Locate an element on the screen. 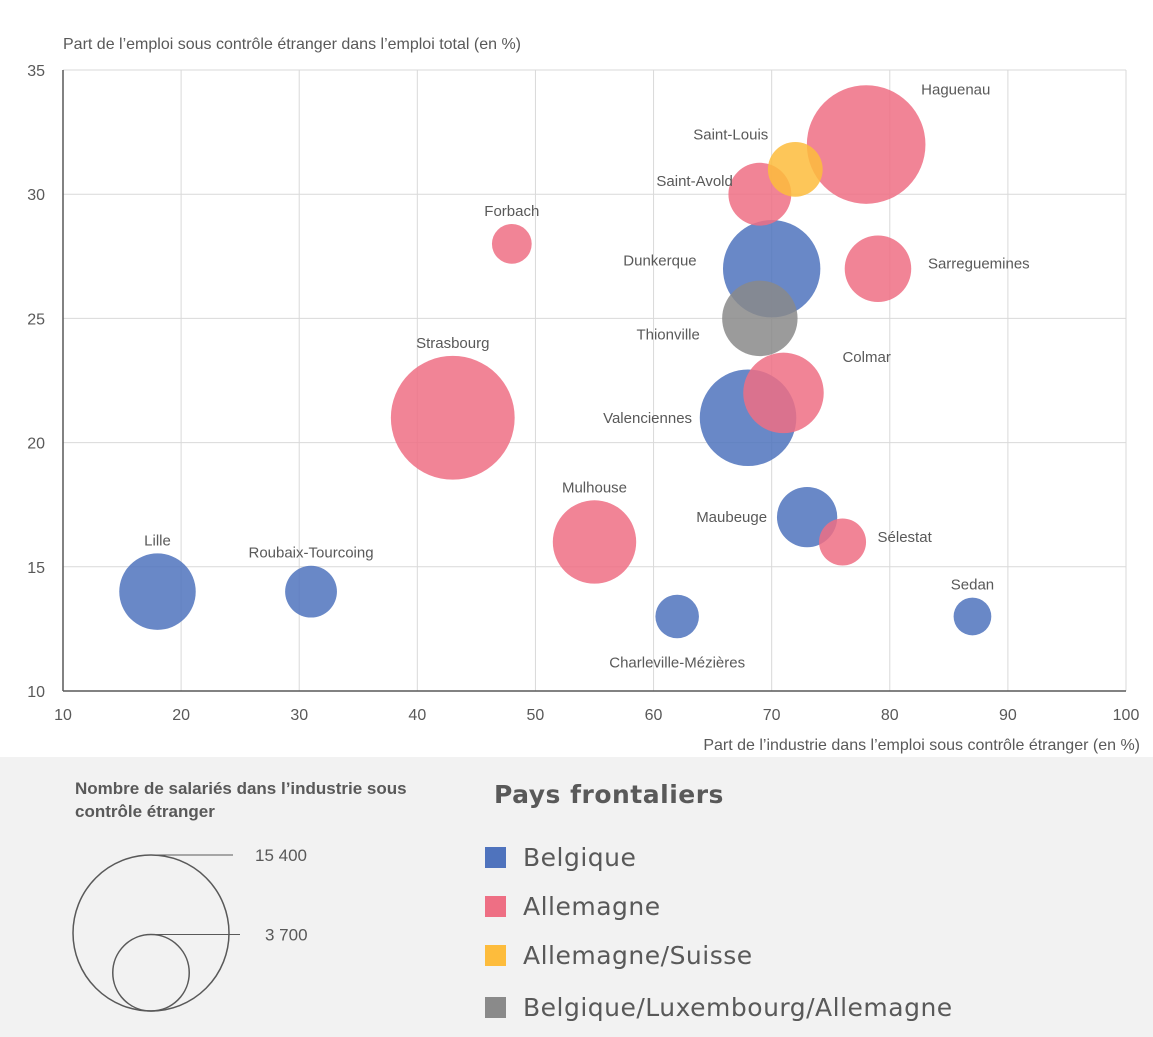  x-tick-label: 70 is located at coordinates (772, 715).